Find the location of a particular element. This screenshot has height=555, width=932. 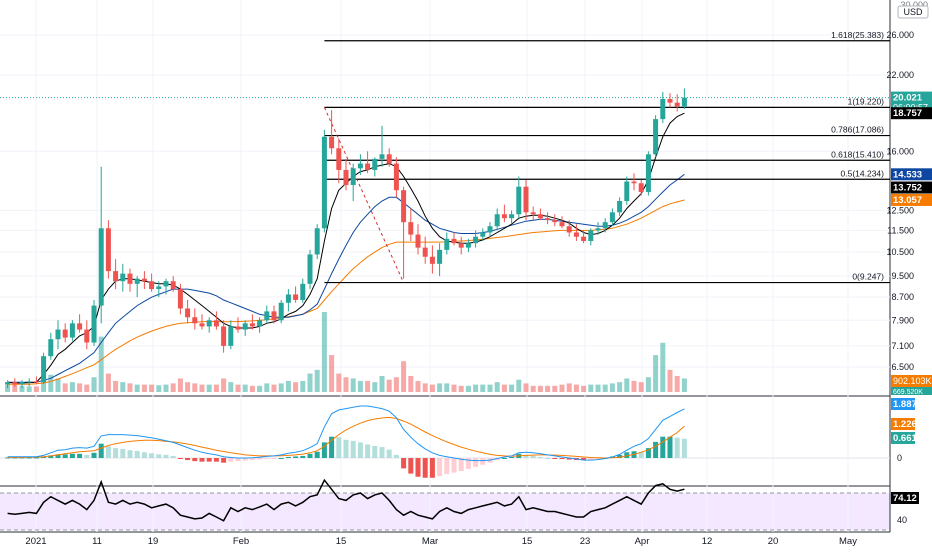

time-tick-label: 19 is located at coordinates (153, 541).